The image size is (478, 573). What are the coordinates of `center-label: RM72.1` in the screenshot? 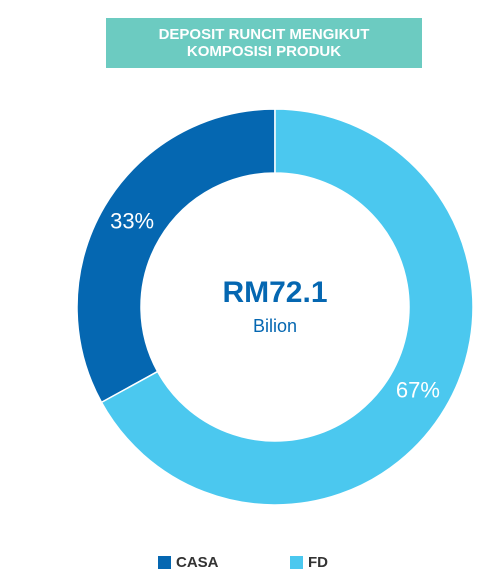 It's located at (274, 292).